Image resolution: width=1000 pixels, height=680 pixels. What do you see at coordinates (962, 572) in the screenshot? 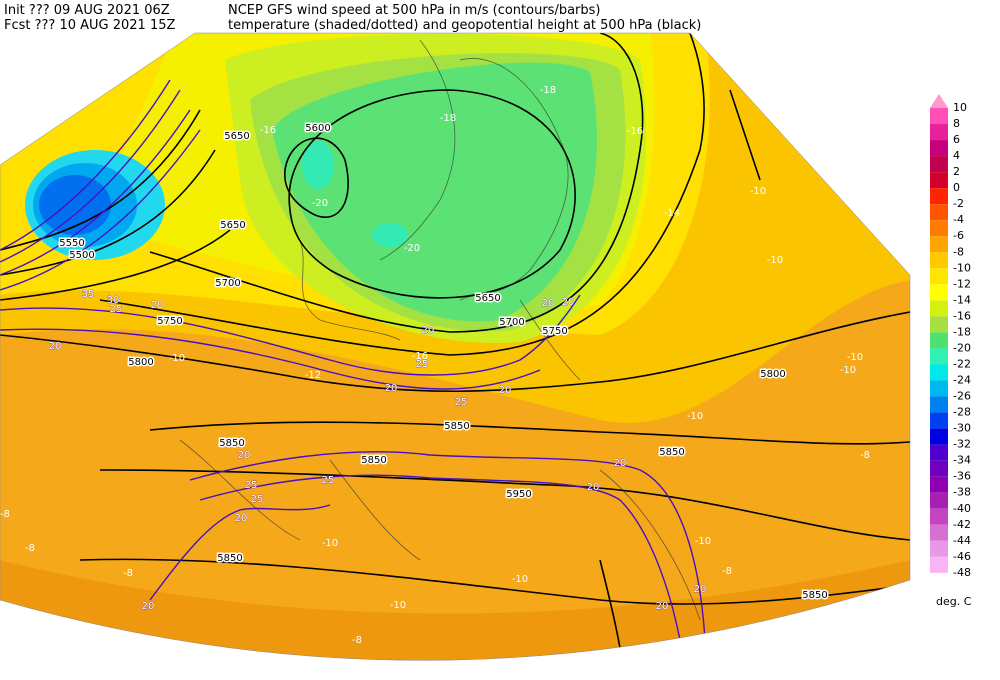
I see `colorbar-label: -48` at bounding box center [962, 572].